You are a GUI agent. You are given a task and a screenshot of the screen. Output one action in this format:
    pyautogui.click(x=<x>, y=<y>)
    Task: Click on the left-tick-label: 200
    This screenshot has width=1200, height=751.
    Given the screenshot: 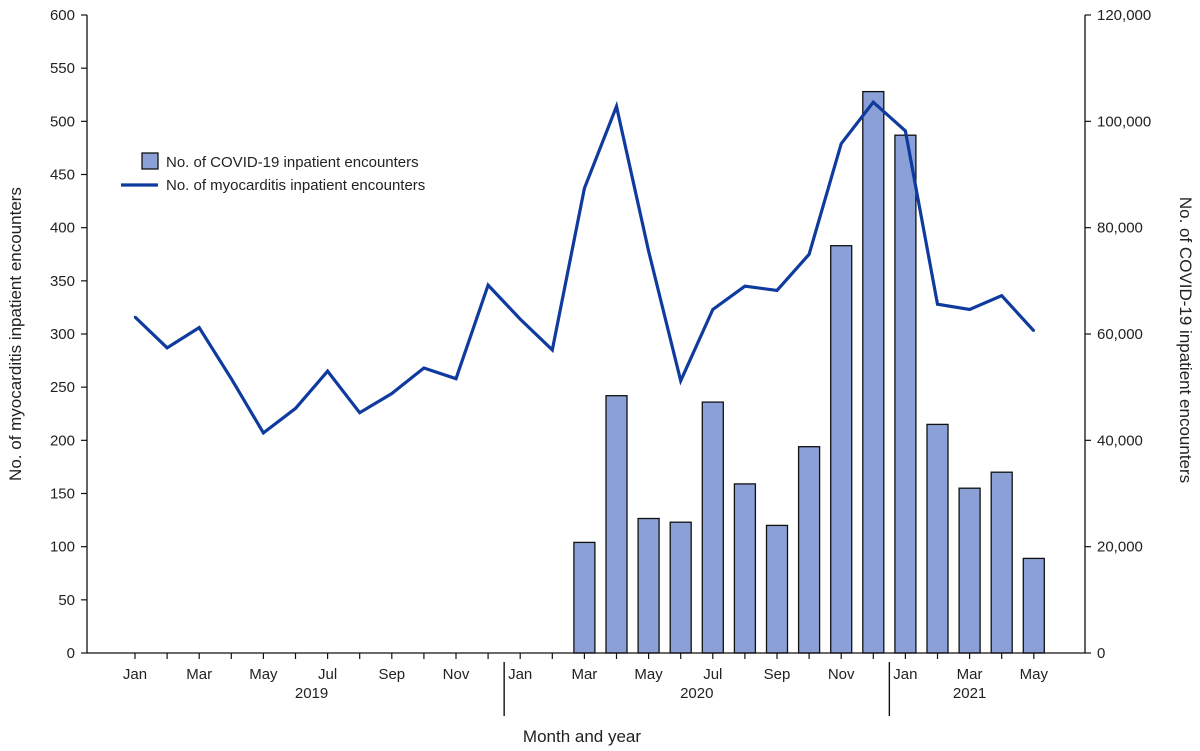 What is the action you would take?
    pyautogui.click(x=62, y=440)
    